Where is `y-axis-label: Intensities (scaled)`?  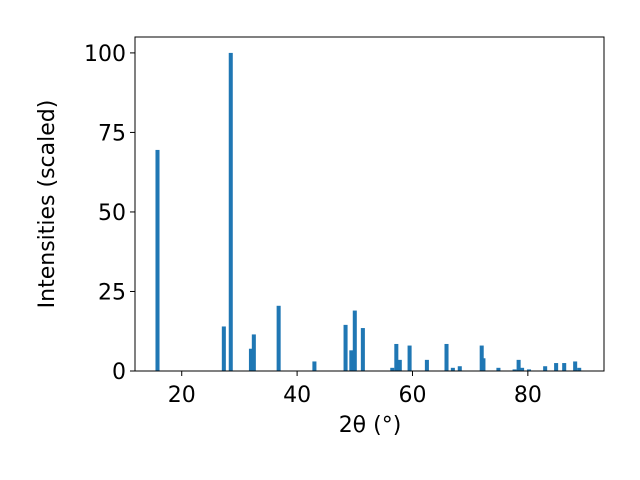
y-axis-label: Intensities (scaled) is located at coordinates (47, 204).